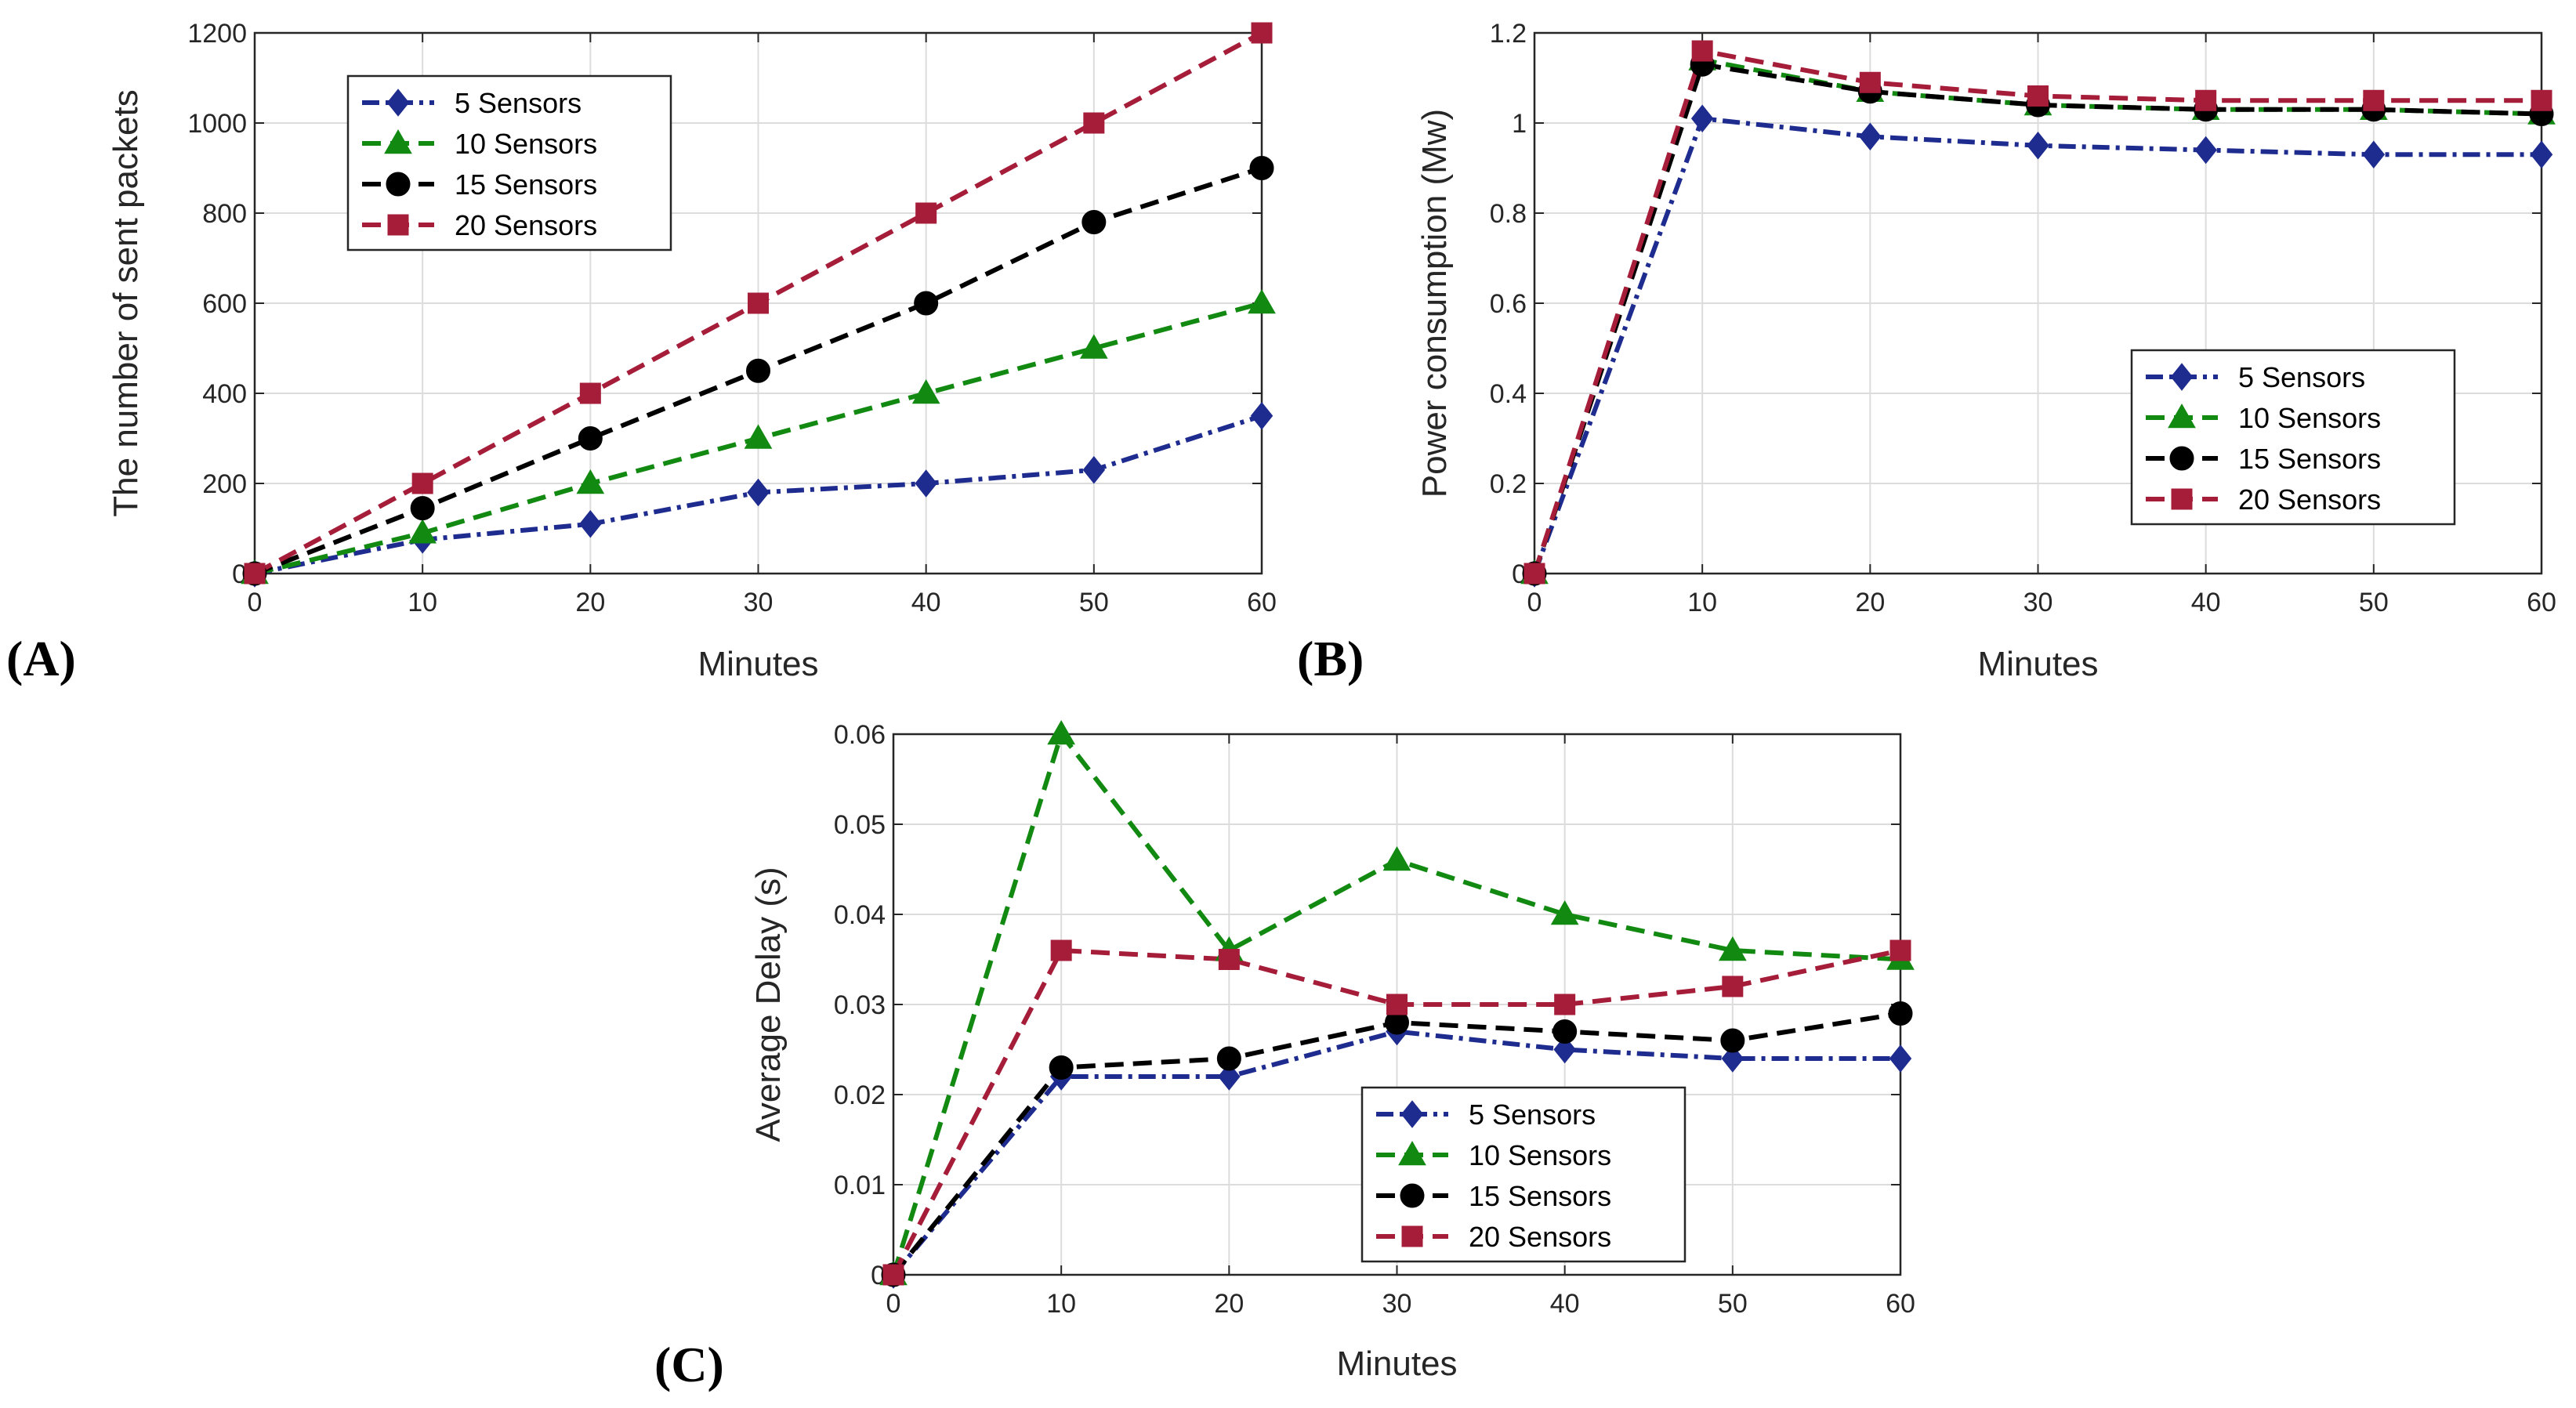 This screenshot has height=1408, width=2576. I want to click on y-axis-label: The number of sent packets, so click(126, 302).